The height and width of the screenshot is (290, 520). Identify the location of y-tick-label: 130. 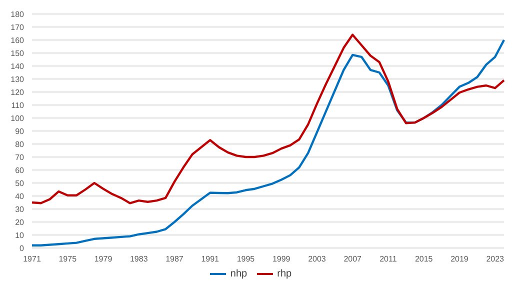
(17, 79).